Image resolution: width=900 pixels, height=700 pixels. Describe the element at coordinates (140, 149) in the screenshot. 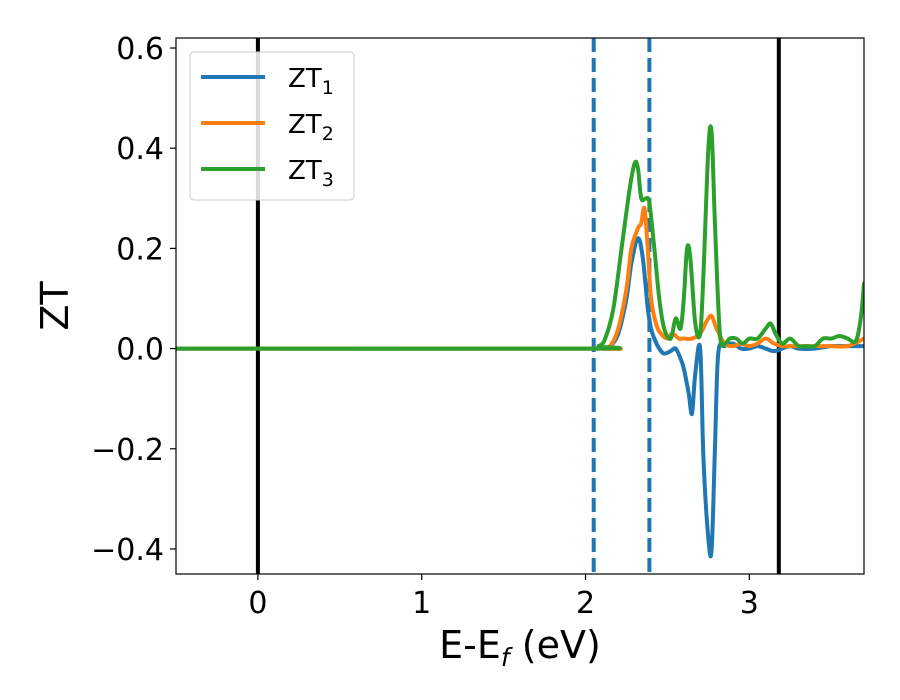

I see `y-tick-label-4: 0.4` at that location.